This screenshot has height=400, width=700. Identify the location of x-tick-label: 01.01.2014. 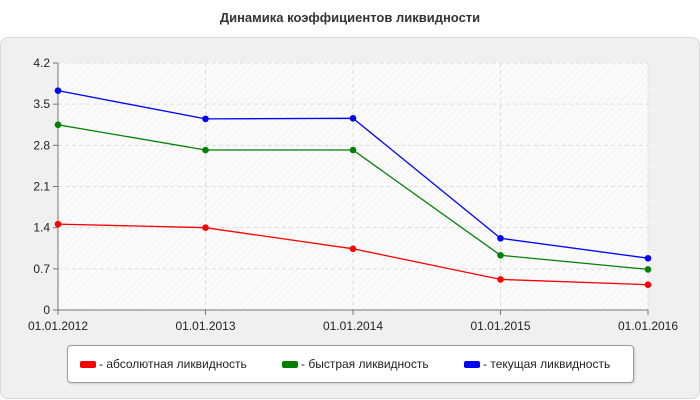
(353, 326).